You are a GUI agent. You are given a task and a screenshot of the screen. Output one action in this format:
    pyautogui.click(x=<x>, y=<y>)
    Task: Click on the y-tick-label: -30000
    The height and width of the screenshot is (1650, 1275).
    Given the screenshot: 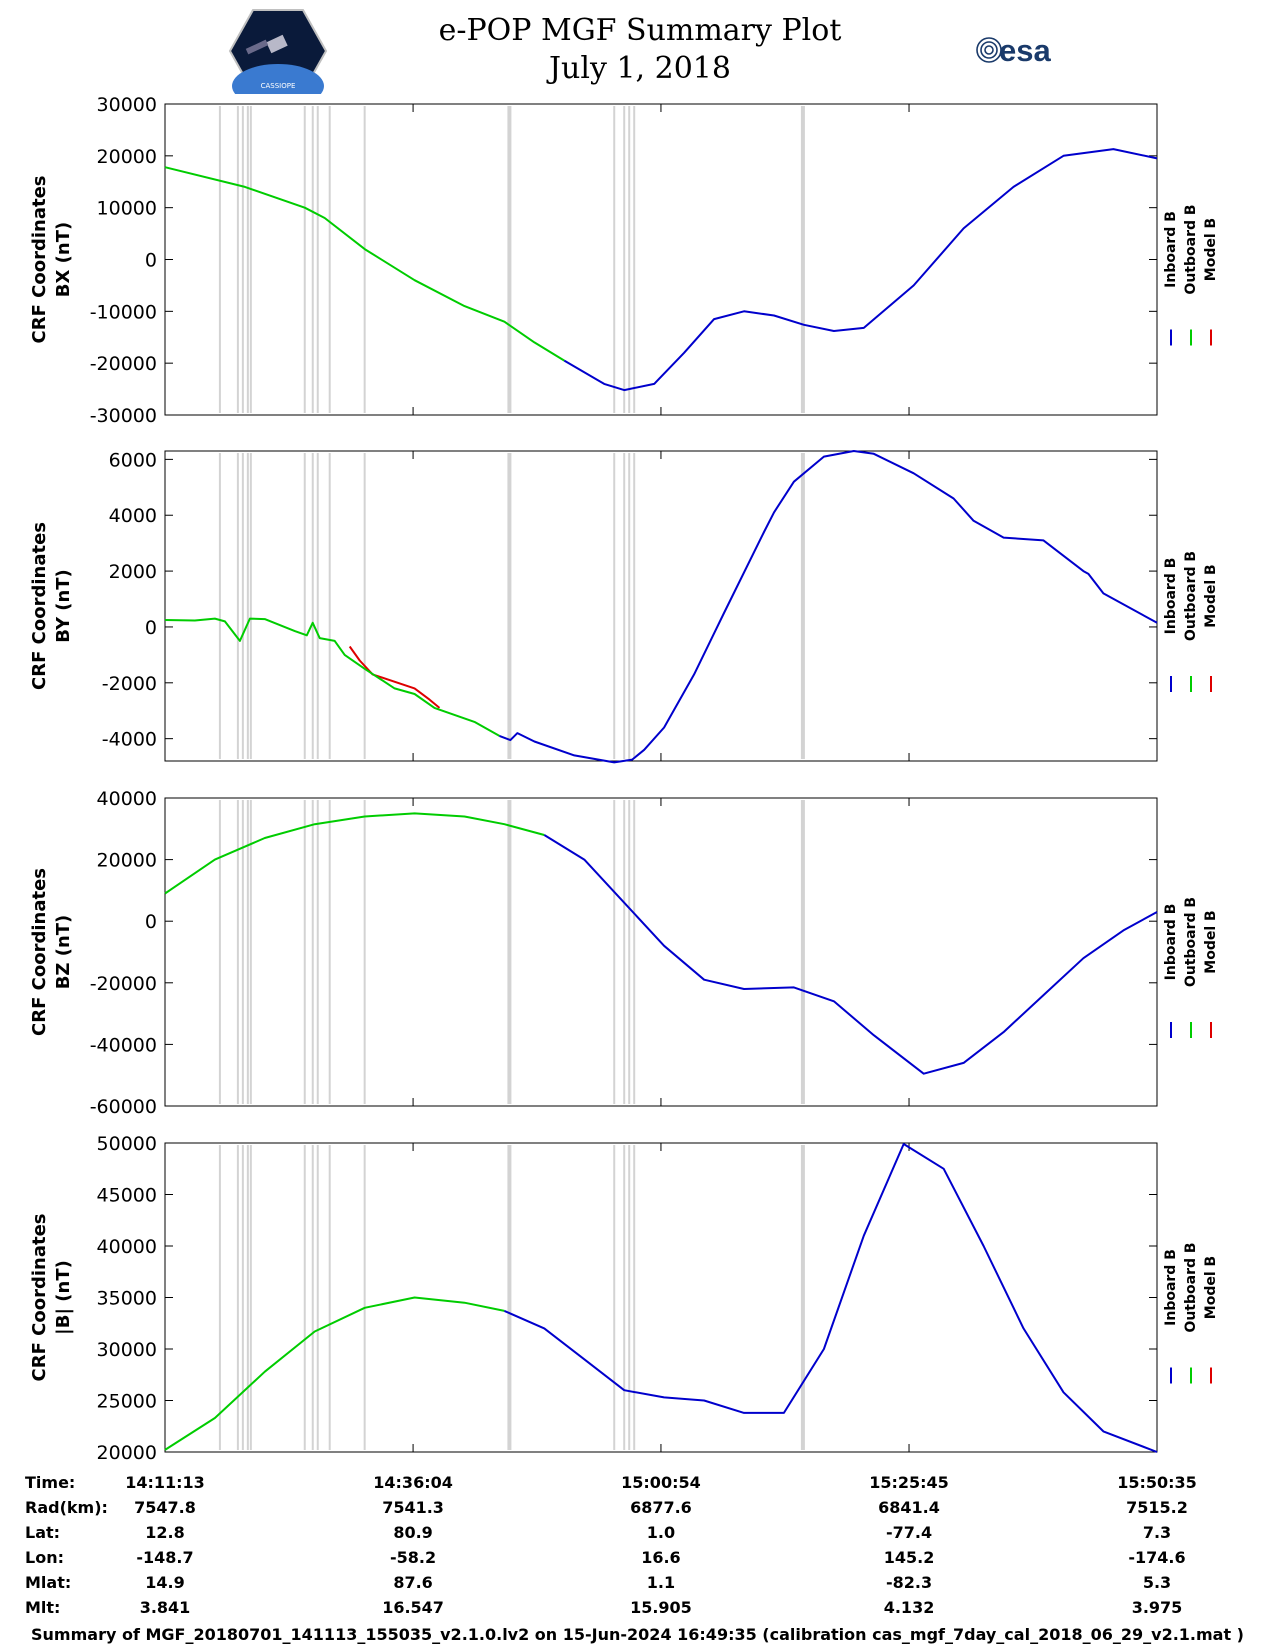 What is the action you would take?
    pyautogui.click(x=123, y=416)
    